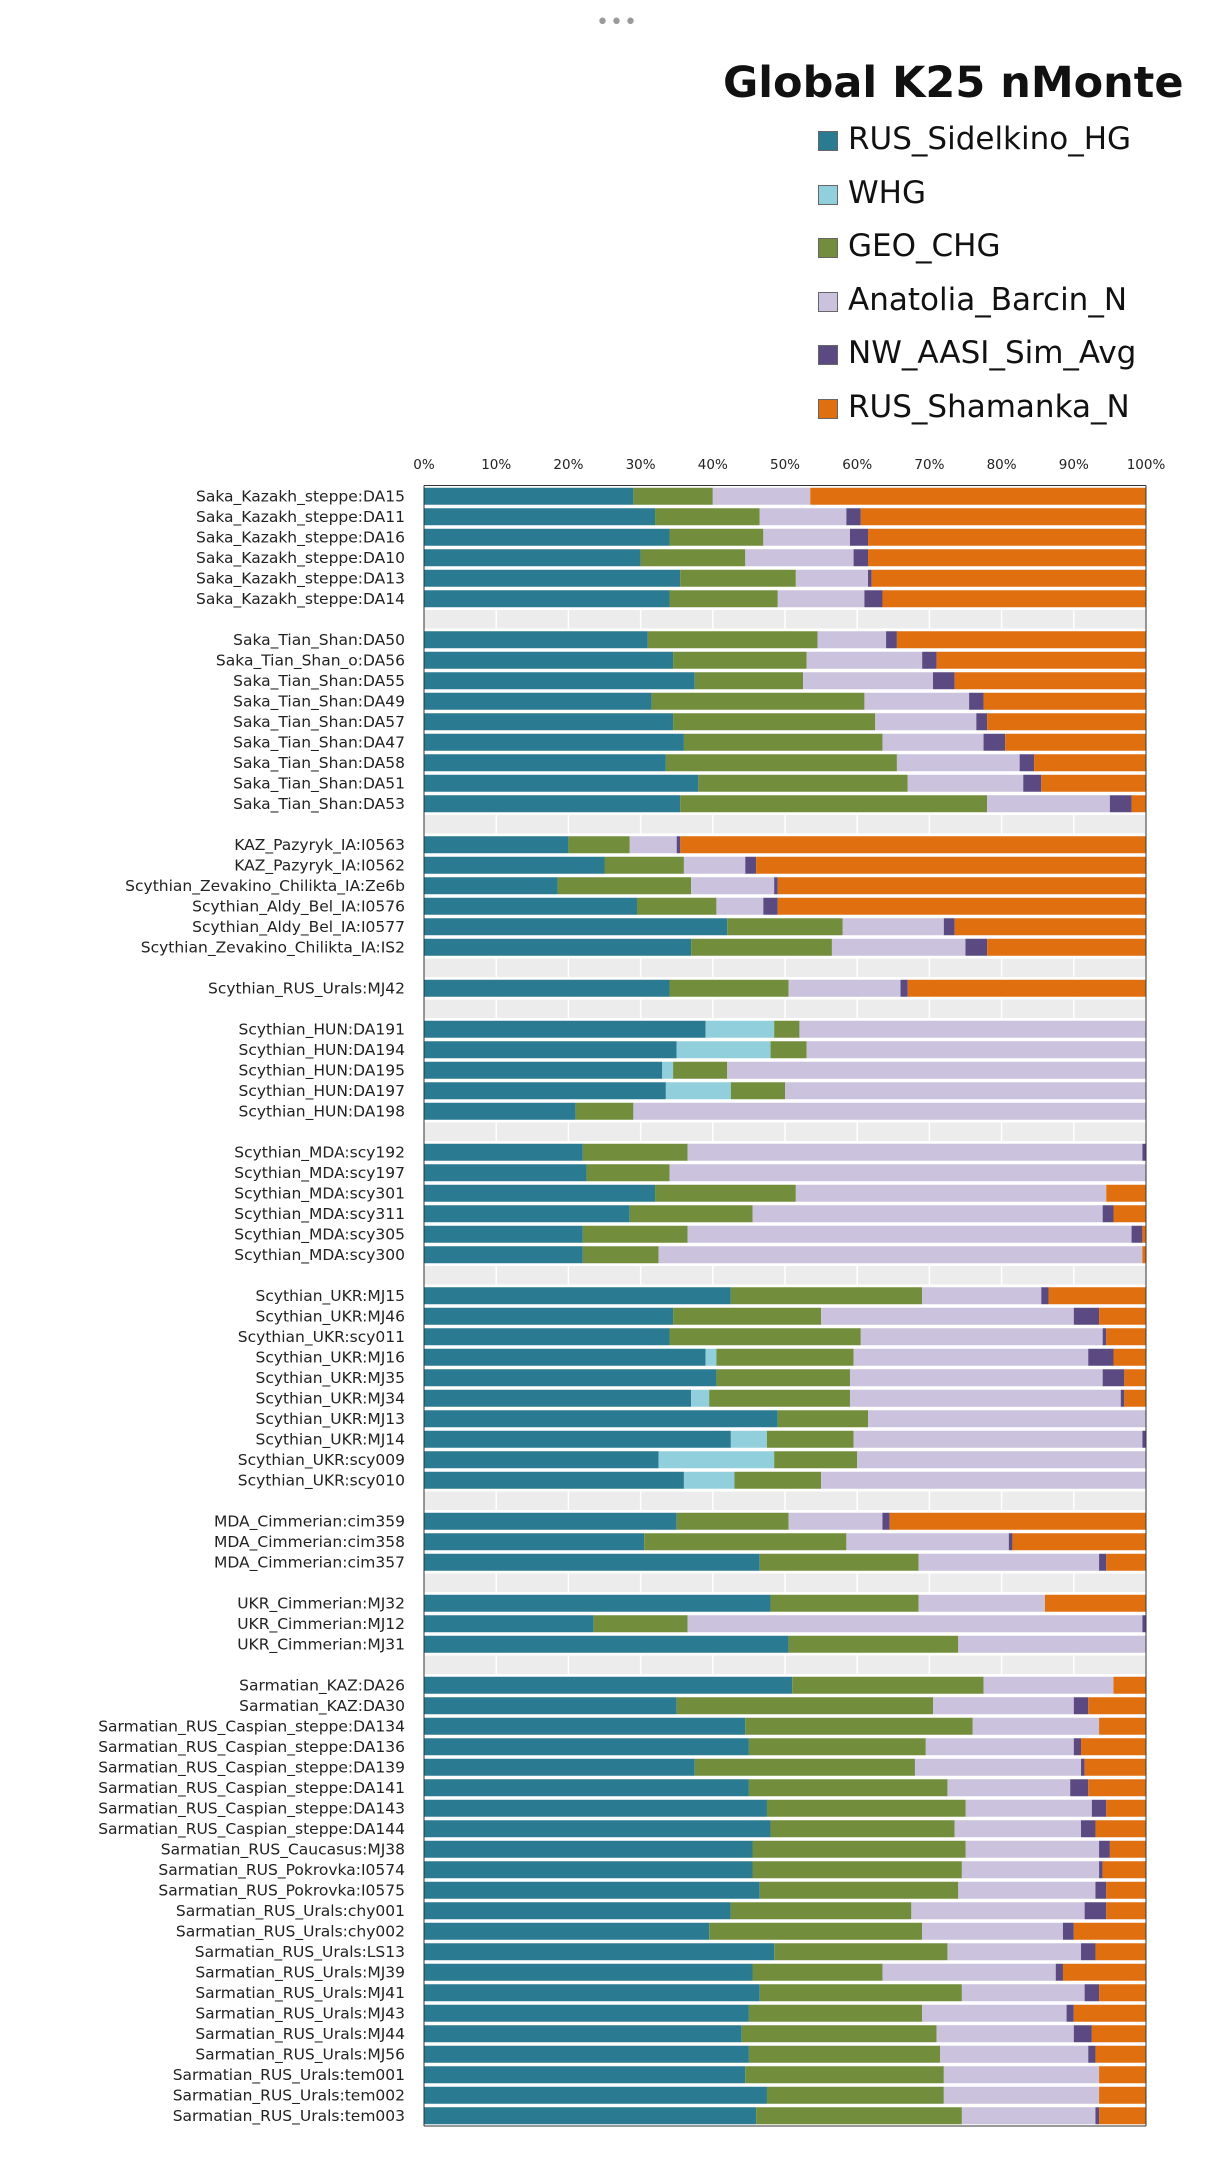  What do you see at coordinates (319, 1234) in the screenshot?
I see `row-label: Scythian_MDA:scy305` at bounding box center [319, 1234].